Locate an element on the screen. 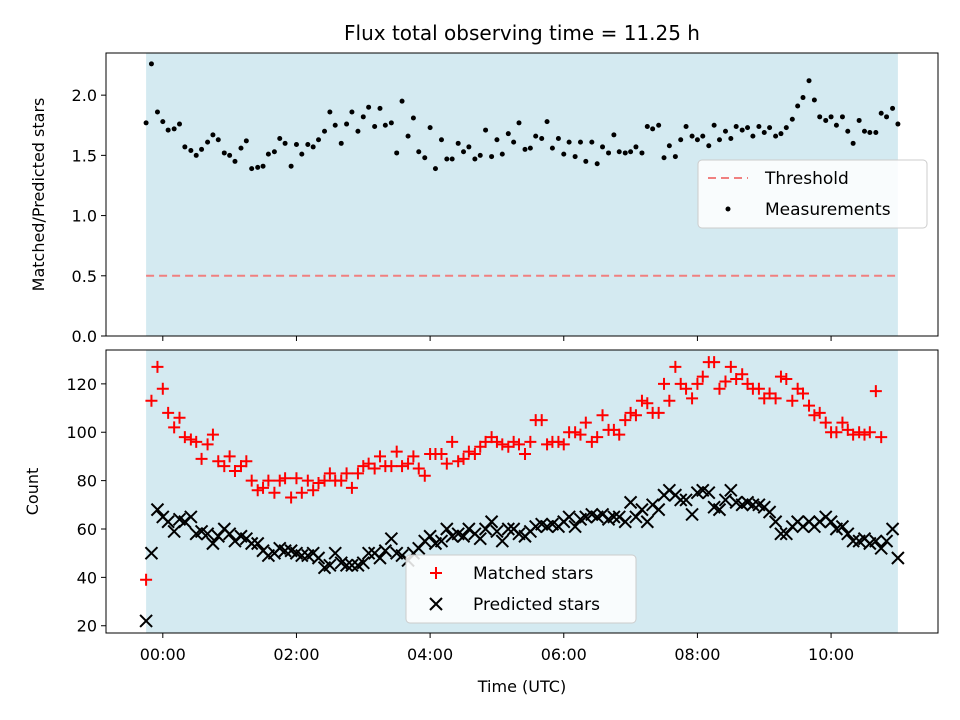 This screenshot has width=960, height=720. ratio-y-tick-label: 1.5 is located at coordinates (84, 155).